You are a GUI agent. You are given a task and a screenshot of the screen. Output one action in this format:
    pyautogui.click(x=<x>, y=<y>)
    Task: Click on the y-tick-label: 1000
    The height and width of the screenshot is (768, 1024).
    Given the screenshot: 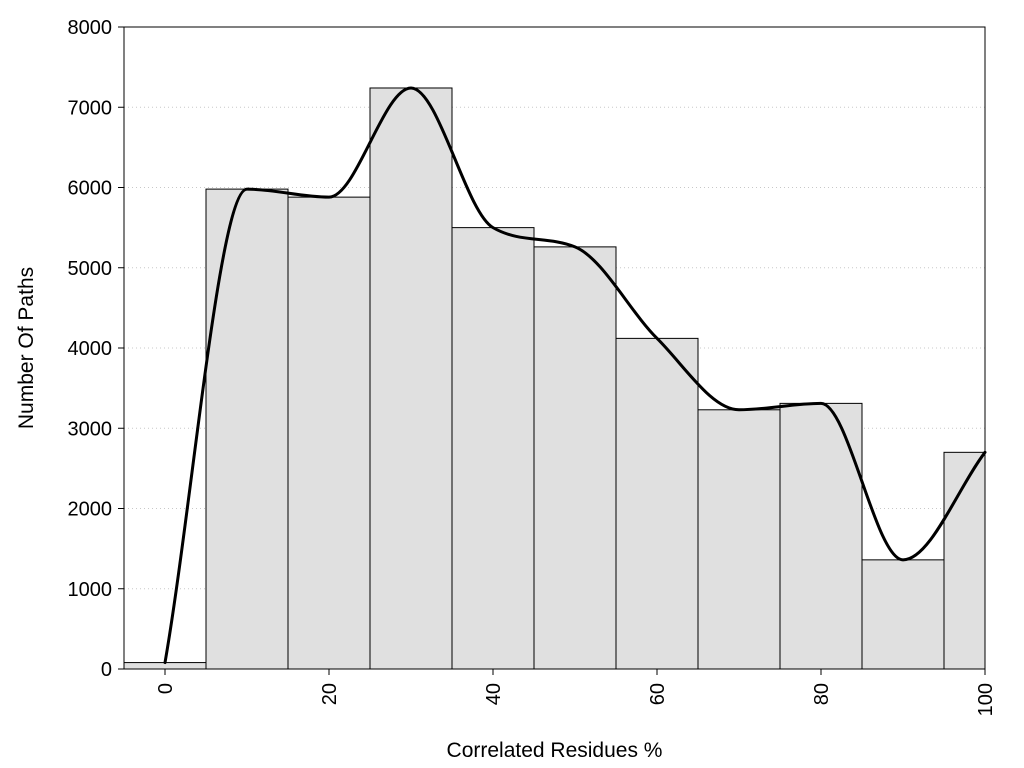 What is the action you would take?
    pyautogui.click(x=90, y=590)
    